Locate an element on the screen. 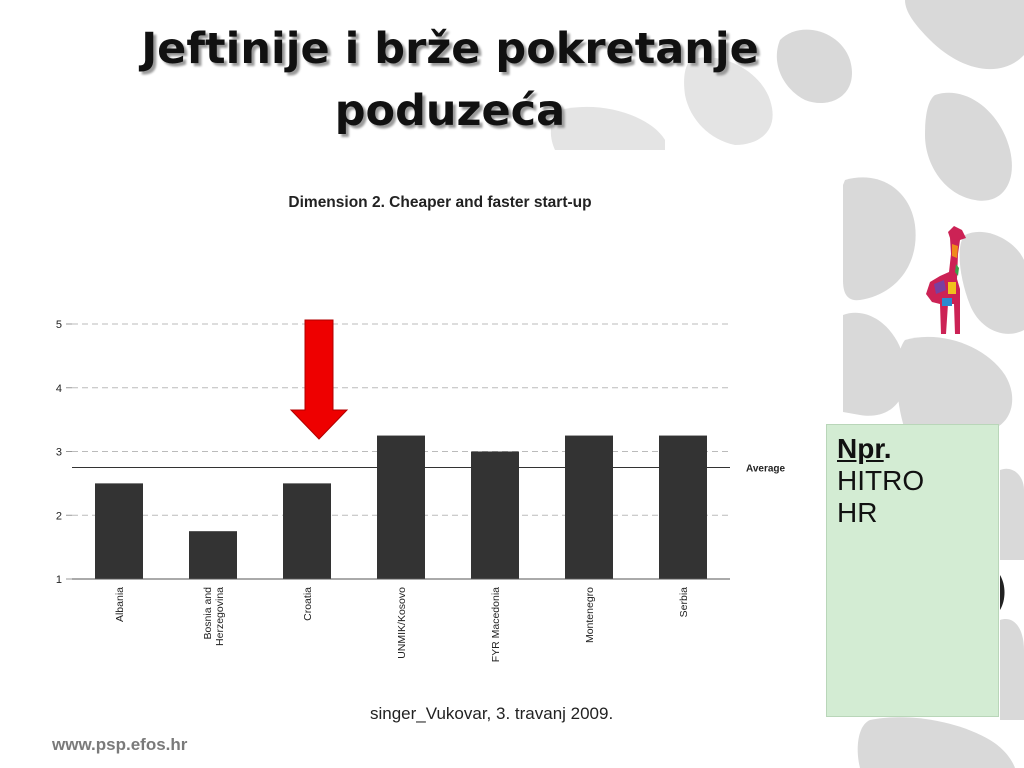 This screenshot has width=1024, height=768. slide-title: Jeftinije i brže pokretanje poduzeća is located at coordinates (450, 80).